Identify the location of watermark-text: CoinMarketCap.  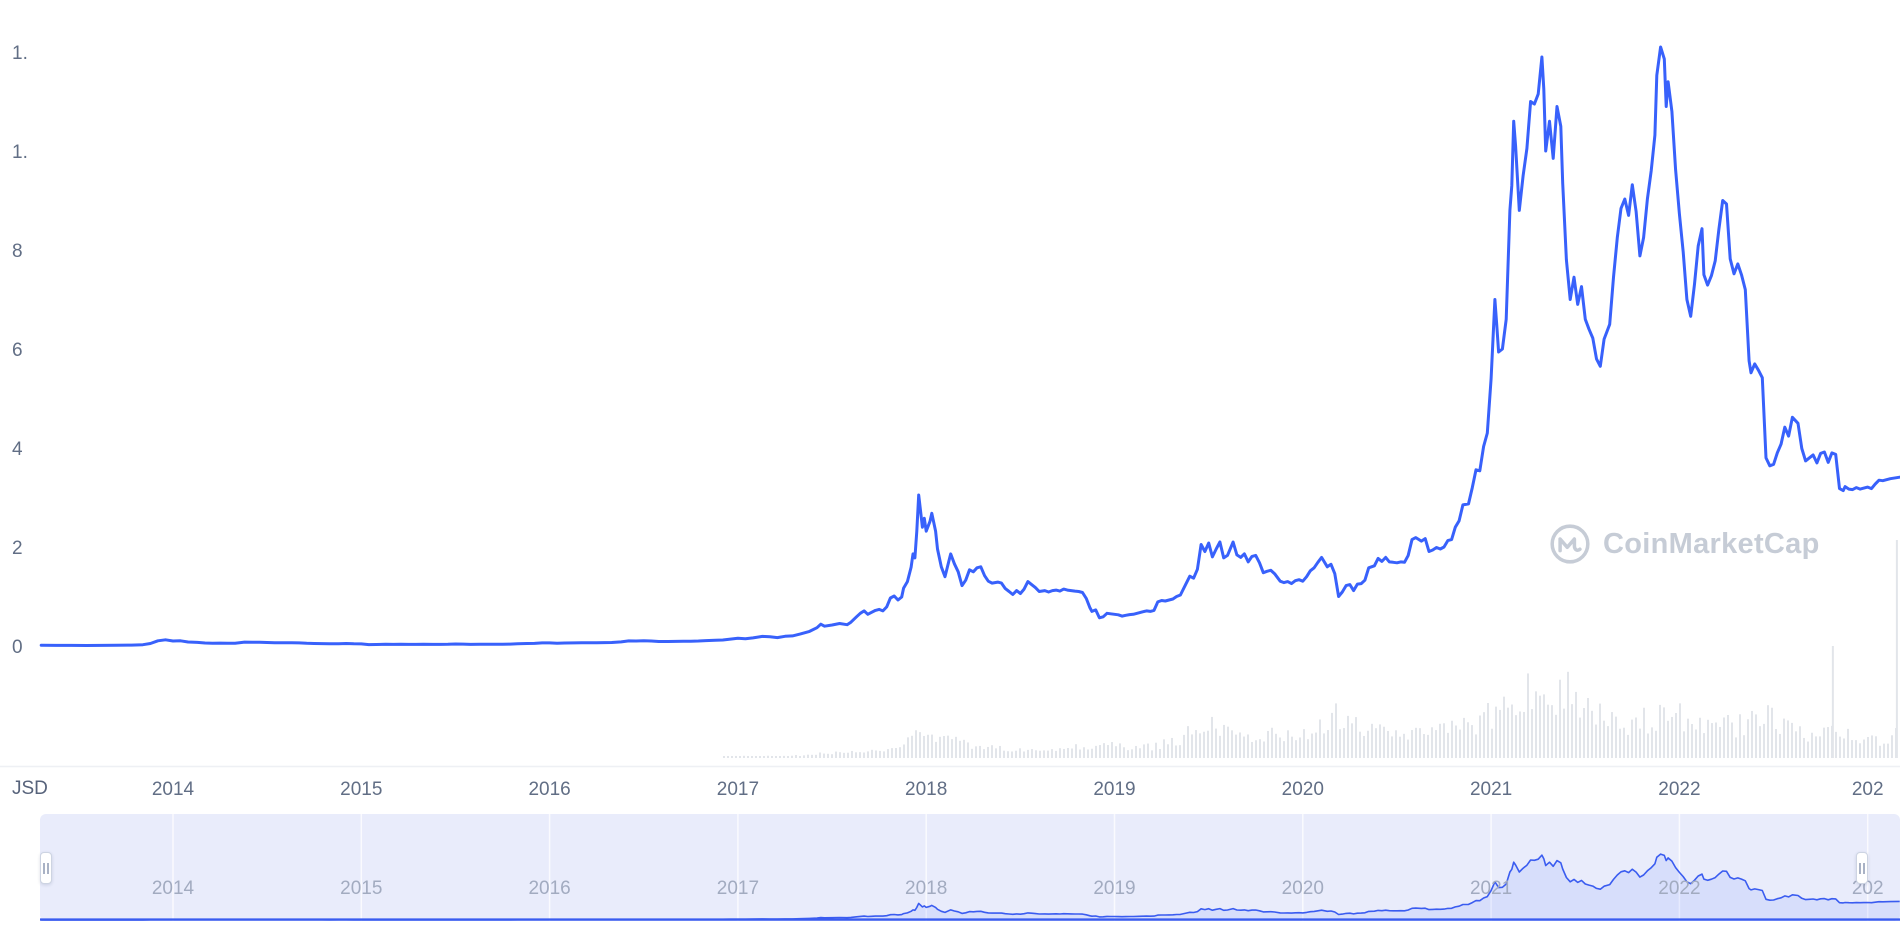
(1711, 543).